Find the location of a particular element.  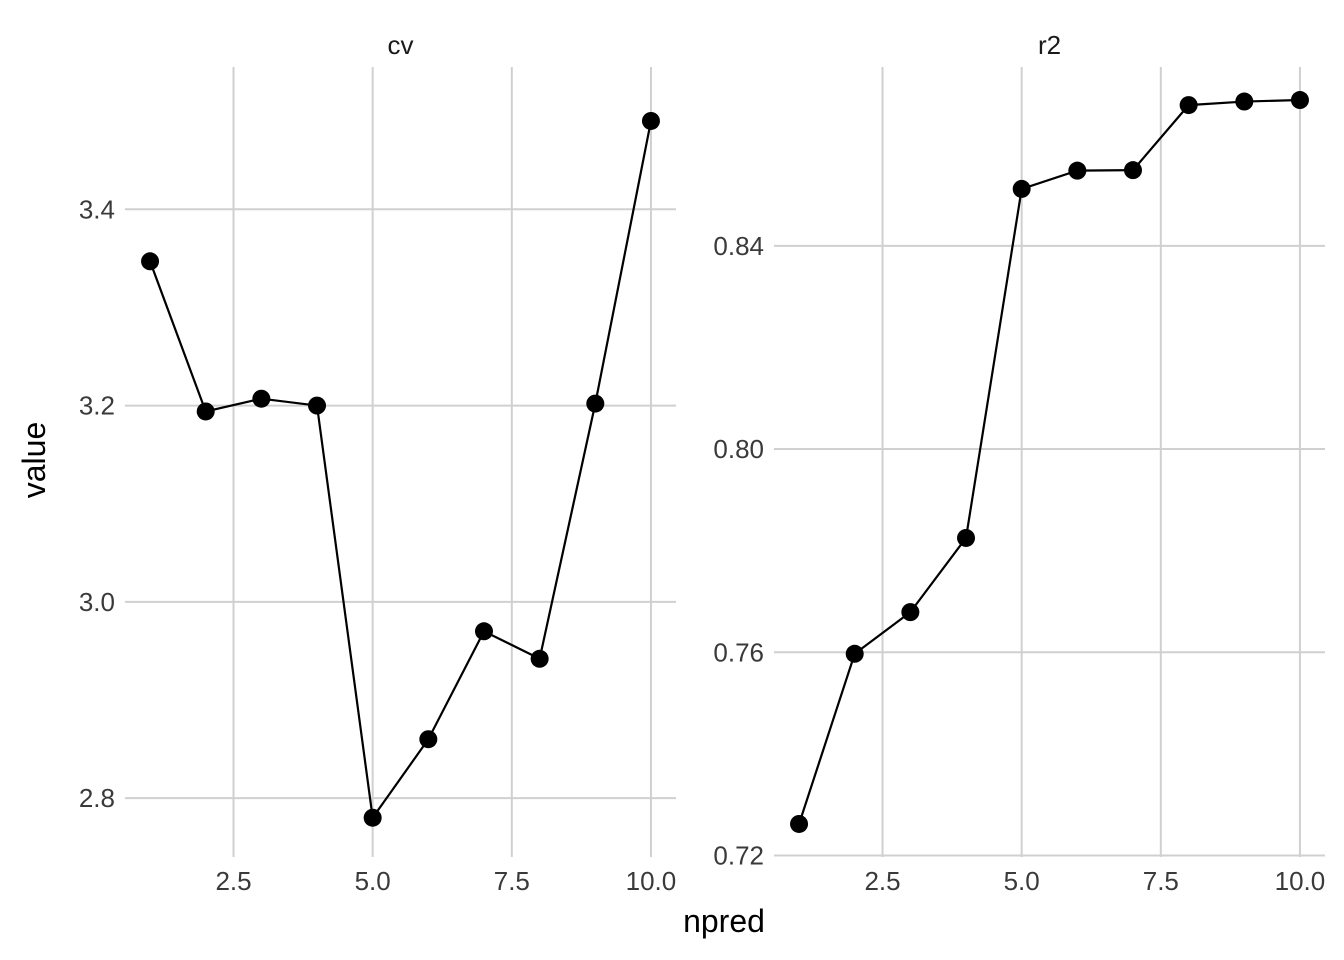

panel-r2-y-tick-labels: 0.72 0.76 0.80 0.84 is located at coordinates (738, 551).